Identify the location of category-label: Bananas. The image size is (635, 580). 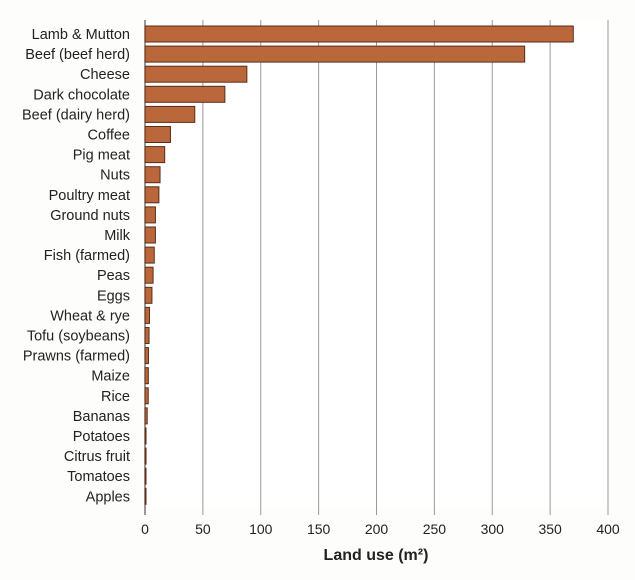
(101, 417).